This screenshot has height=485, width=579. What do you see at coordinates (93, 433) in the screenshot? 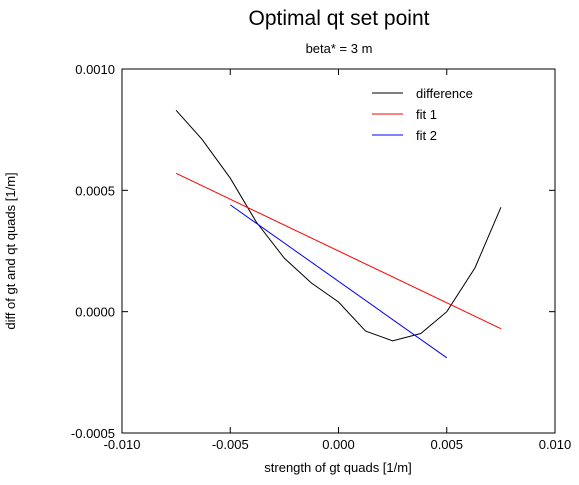
I see `y-tick-label: -0.0005` at bounding box center [93, 433].